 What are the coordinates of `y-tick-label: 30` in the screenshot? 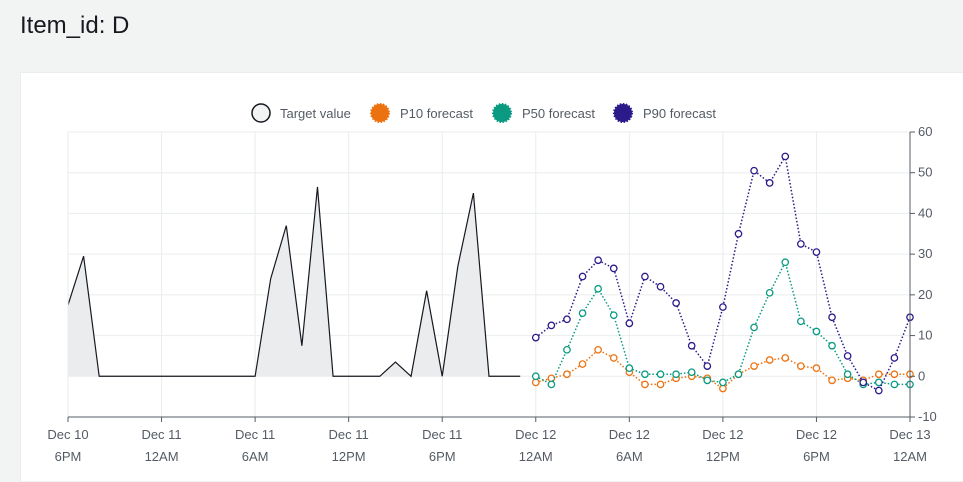 It's located at (925, 253).